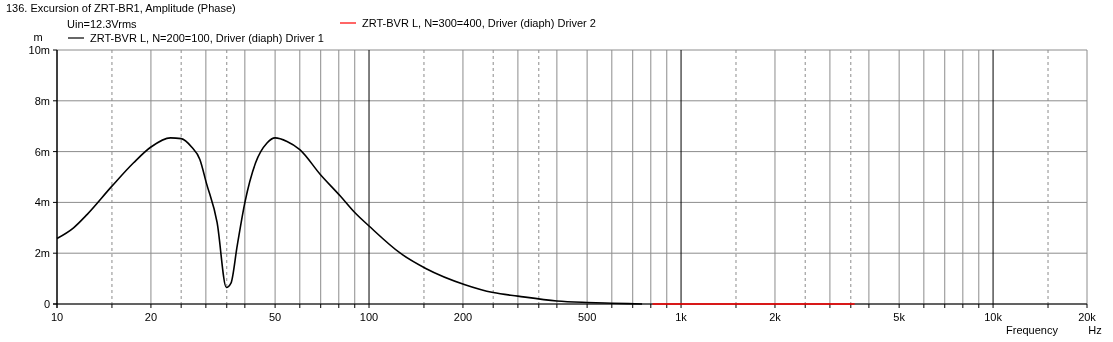  Describe the element at coordinates (207, 38) in the screenshot. I see `legend-label: ZRT-BVR L, N=200=100, Driver (diaph) Driver 1` at that location.